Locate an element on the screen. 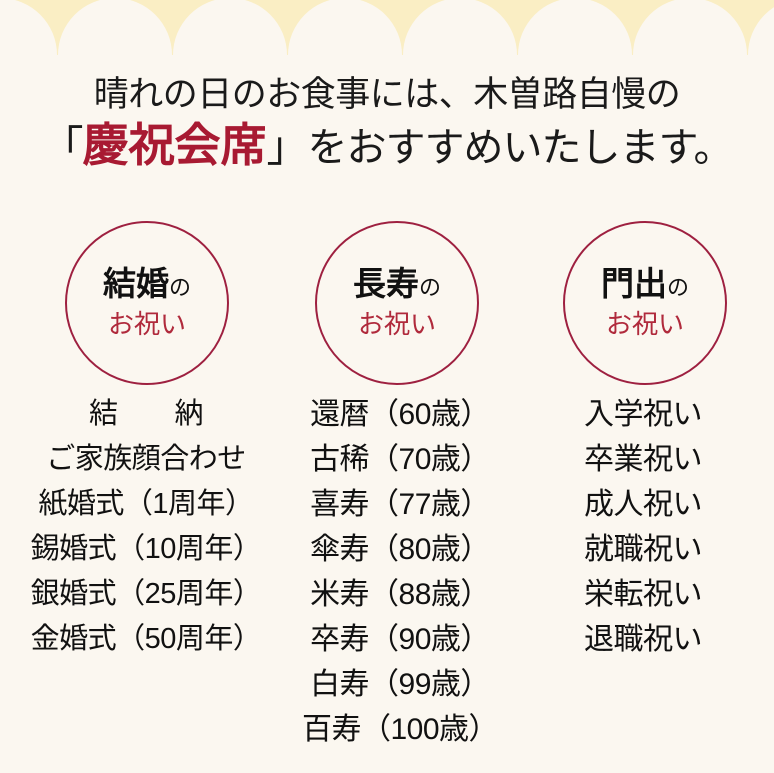 The height and width of the screenshot is (773, 774). badge-longevity-title-main: 長寿 is located at coordinates (385, 284).